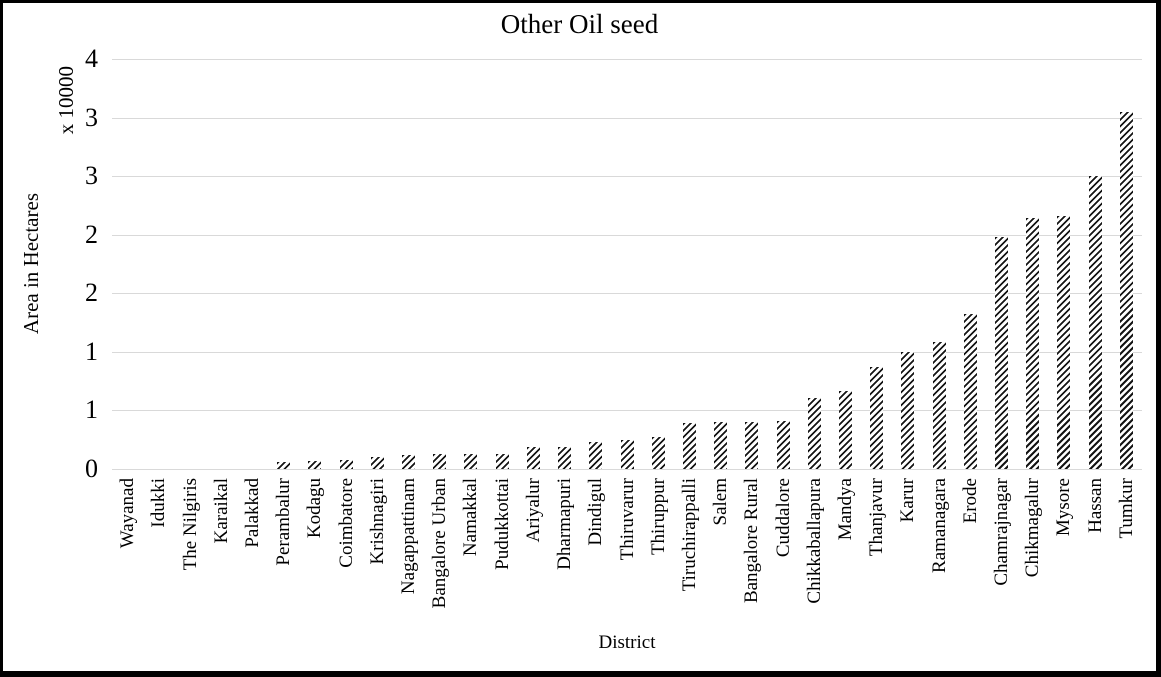  What do you see at coordinates (471, 461) in the screenshot?
I see `bar-namakkal` at bounding box center [471, 461].